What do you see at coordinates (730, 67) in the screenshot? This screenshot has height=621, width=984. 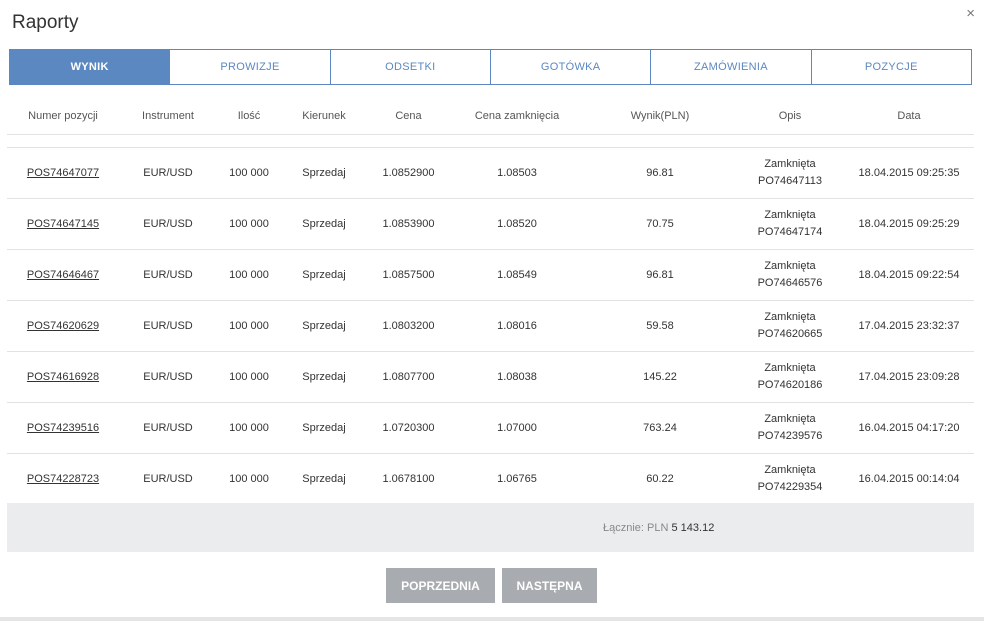 I see `tab-zamowienia: ZAMÓWIENIA` at bounding box center [730, 67].